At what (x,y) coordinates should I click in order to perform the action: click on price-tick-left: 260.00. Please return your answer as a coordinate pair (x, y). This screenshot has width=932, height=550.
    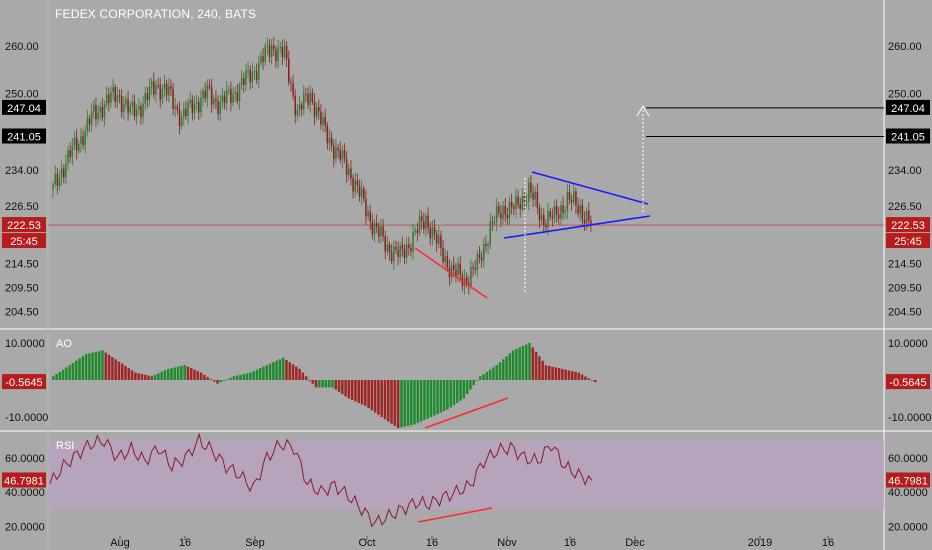
    Looking at the image, I should click on (22, 47).